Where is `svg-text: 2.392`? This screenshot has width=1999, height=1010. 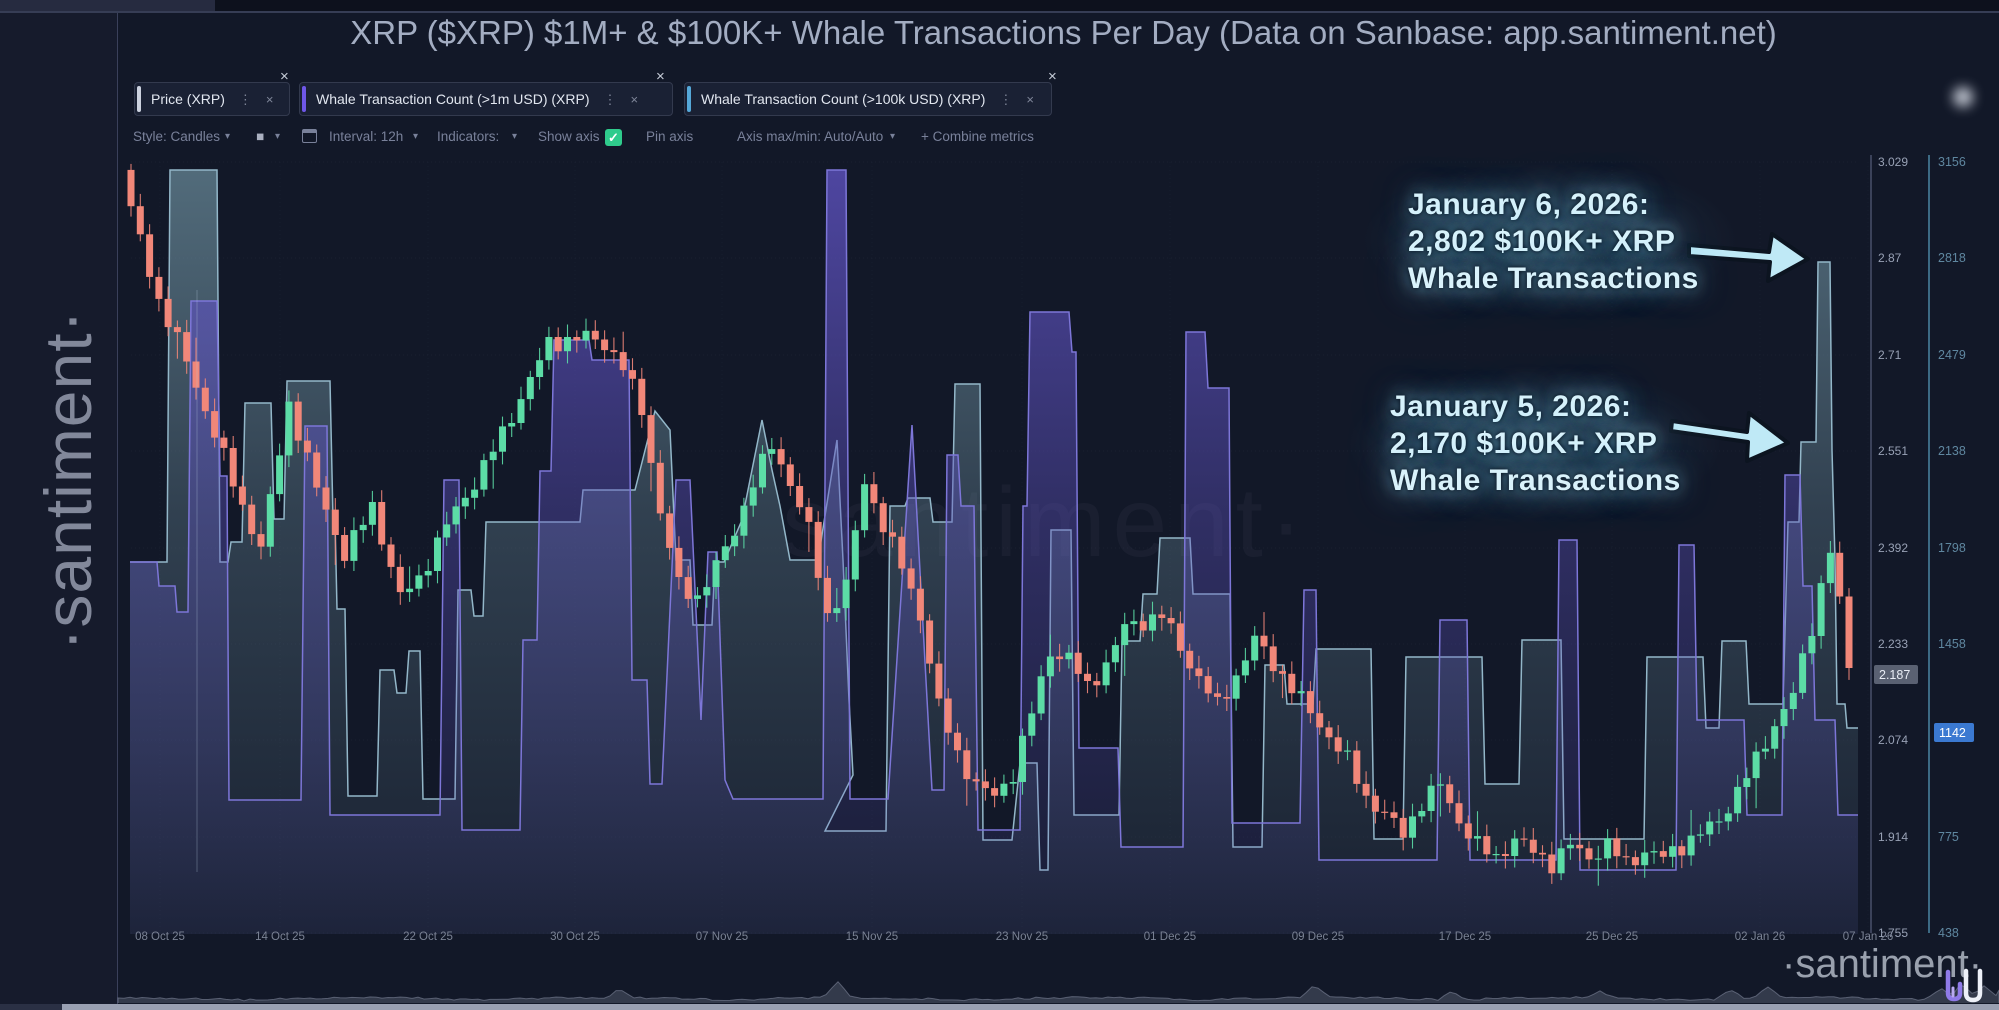 svg-text: 2.392 is located at coordinates (1893, 548).